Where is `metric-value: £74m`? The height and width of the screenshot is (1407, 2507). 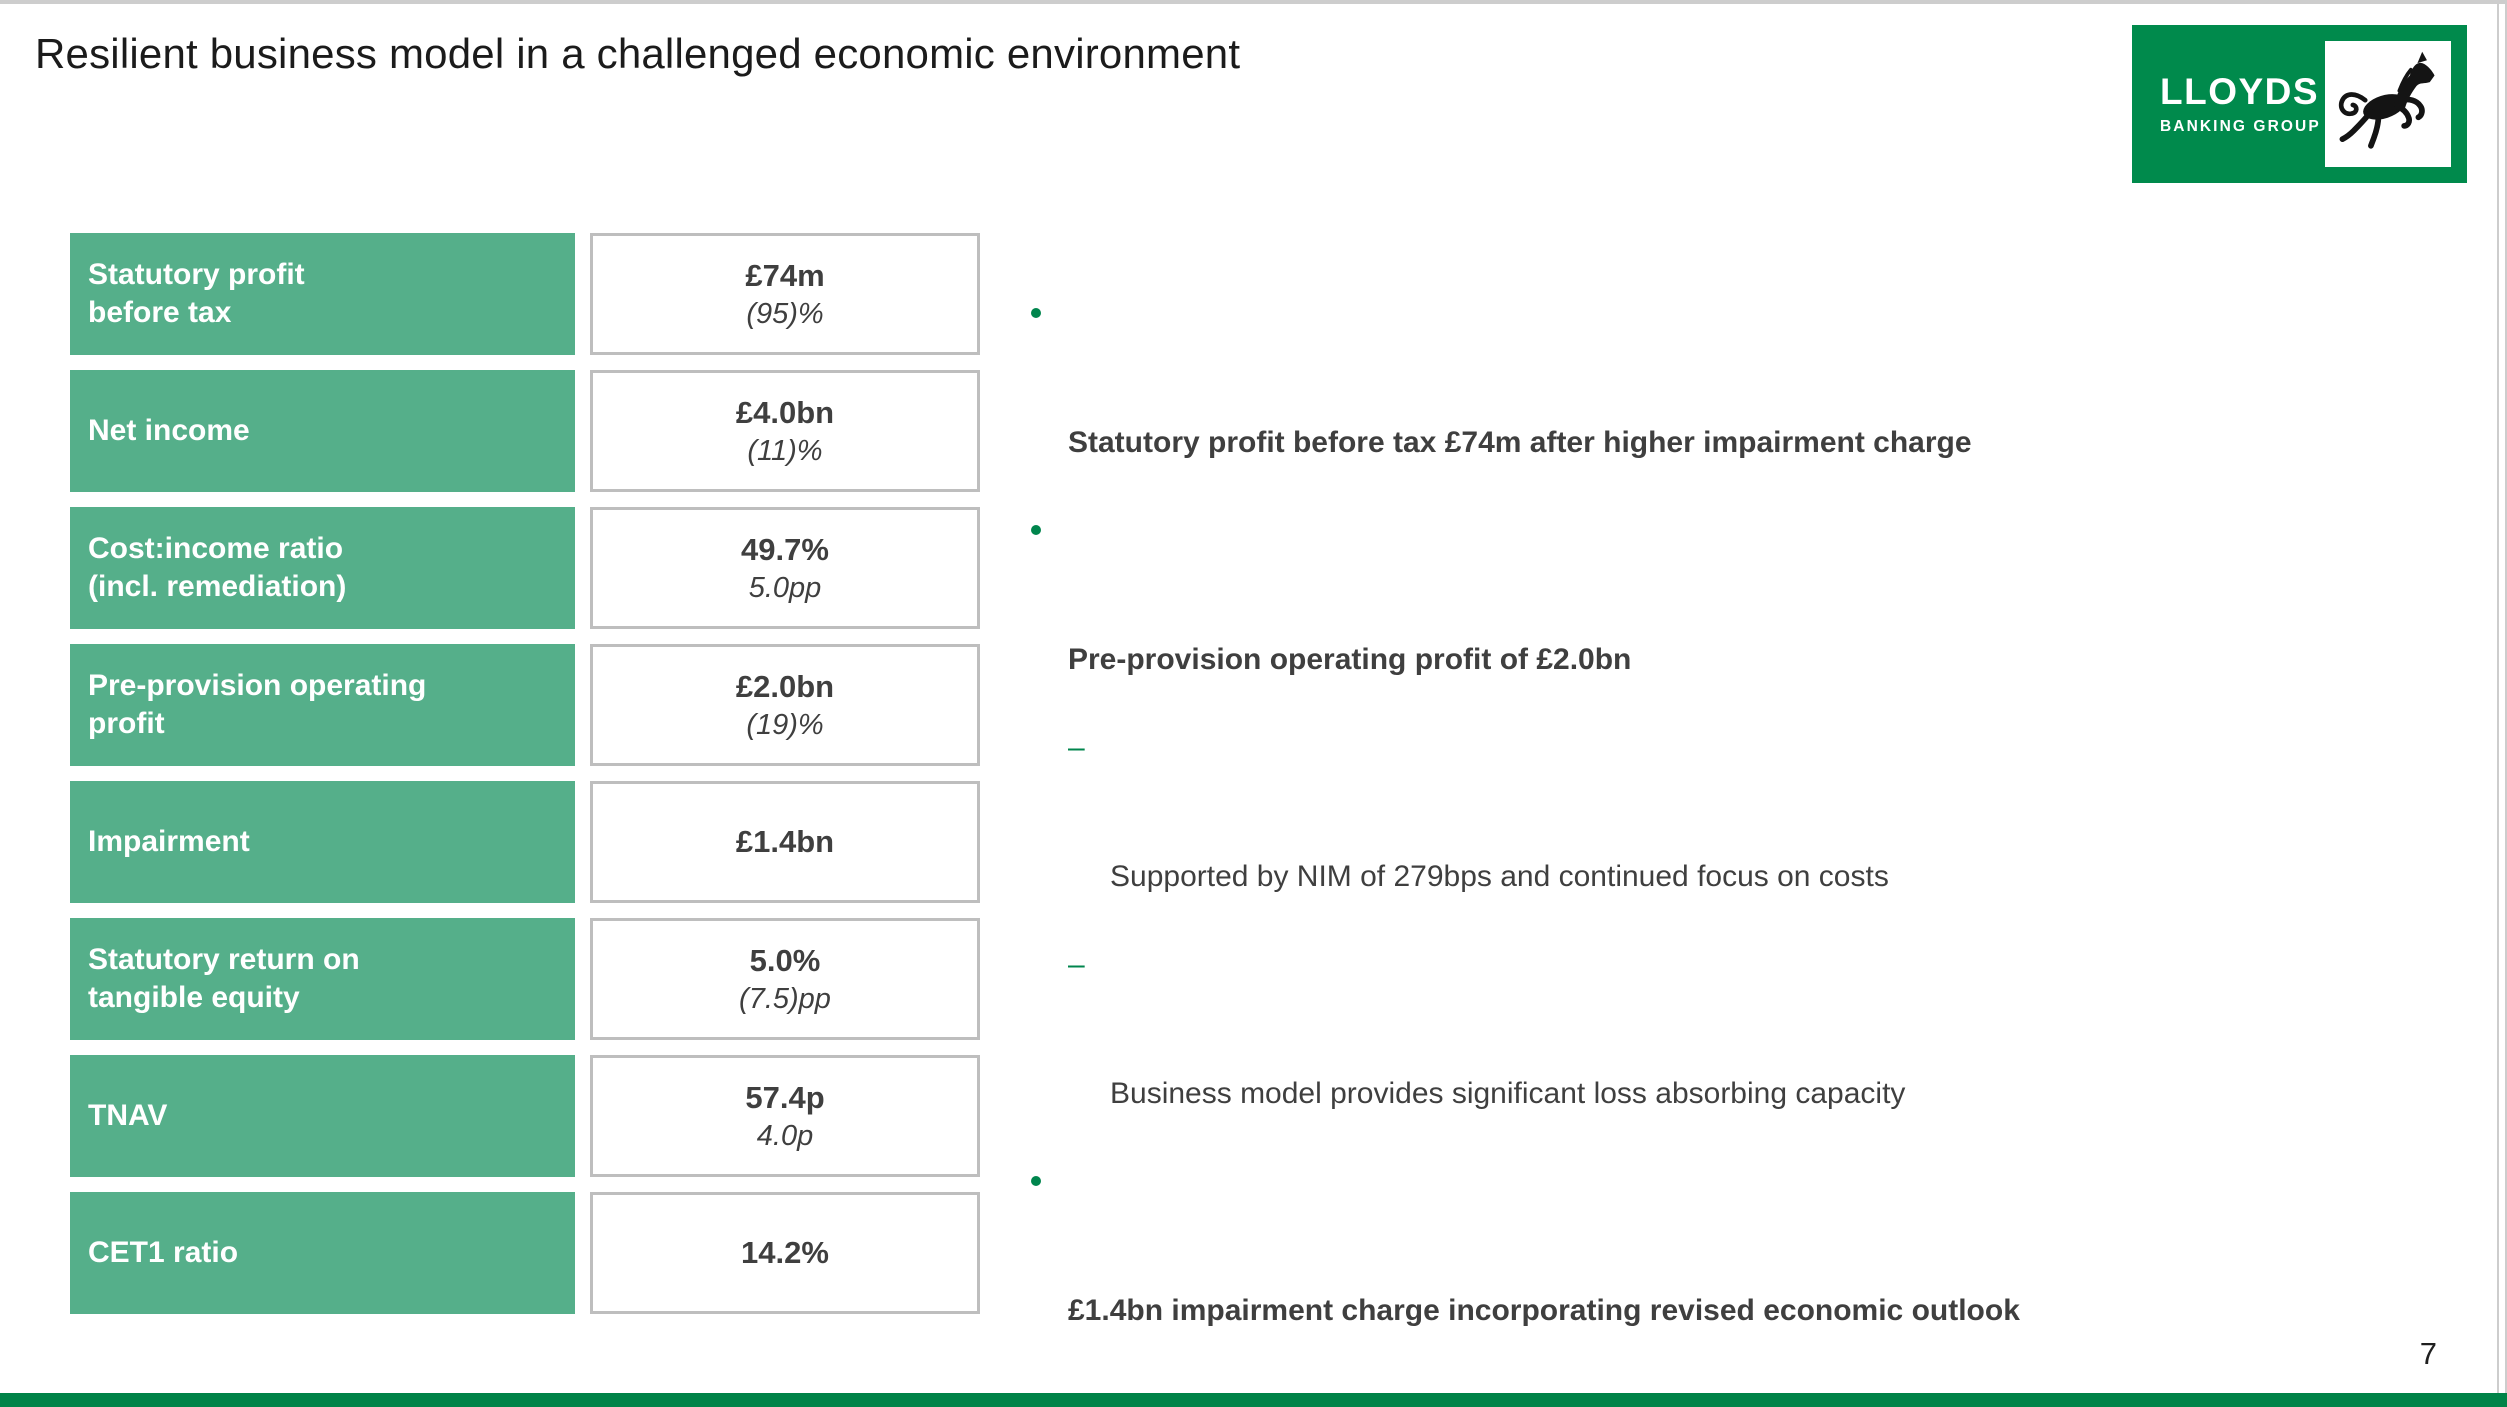 metric-value: £74m is located at coordinates (785, 275).